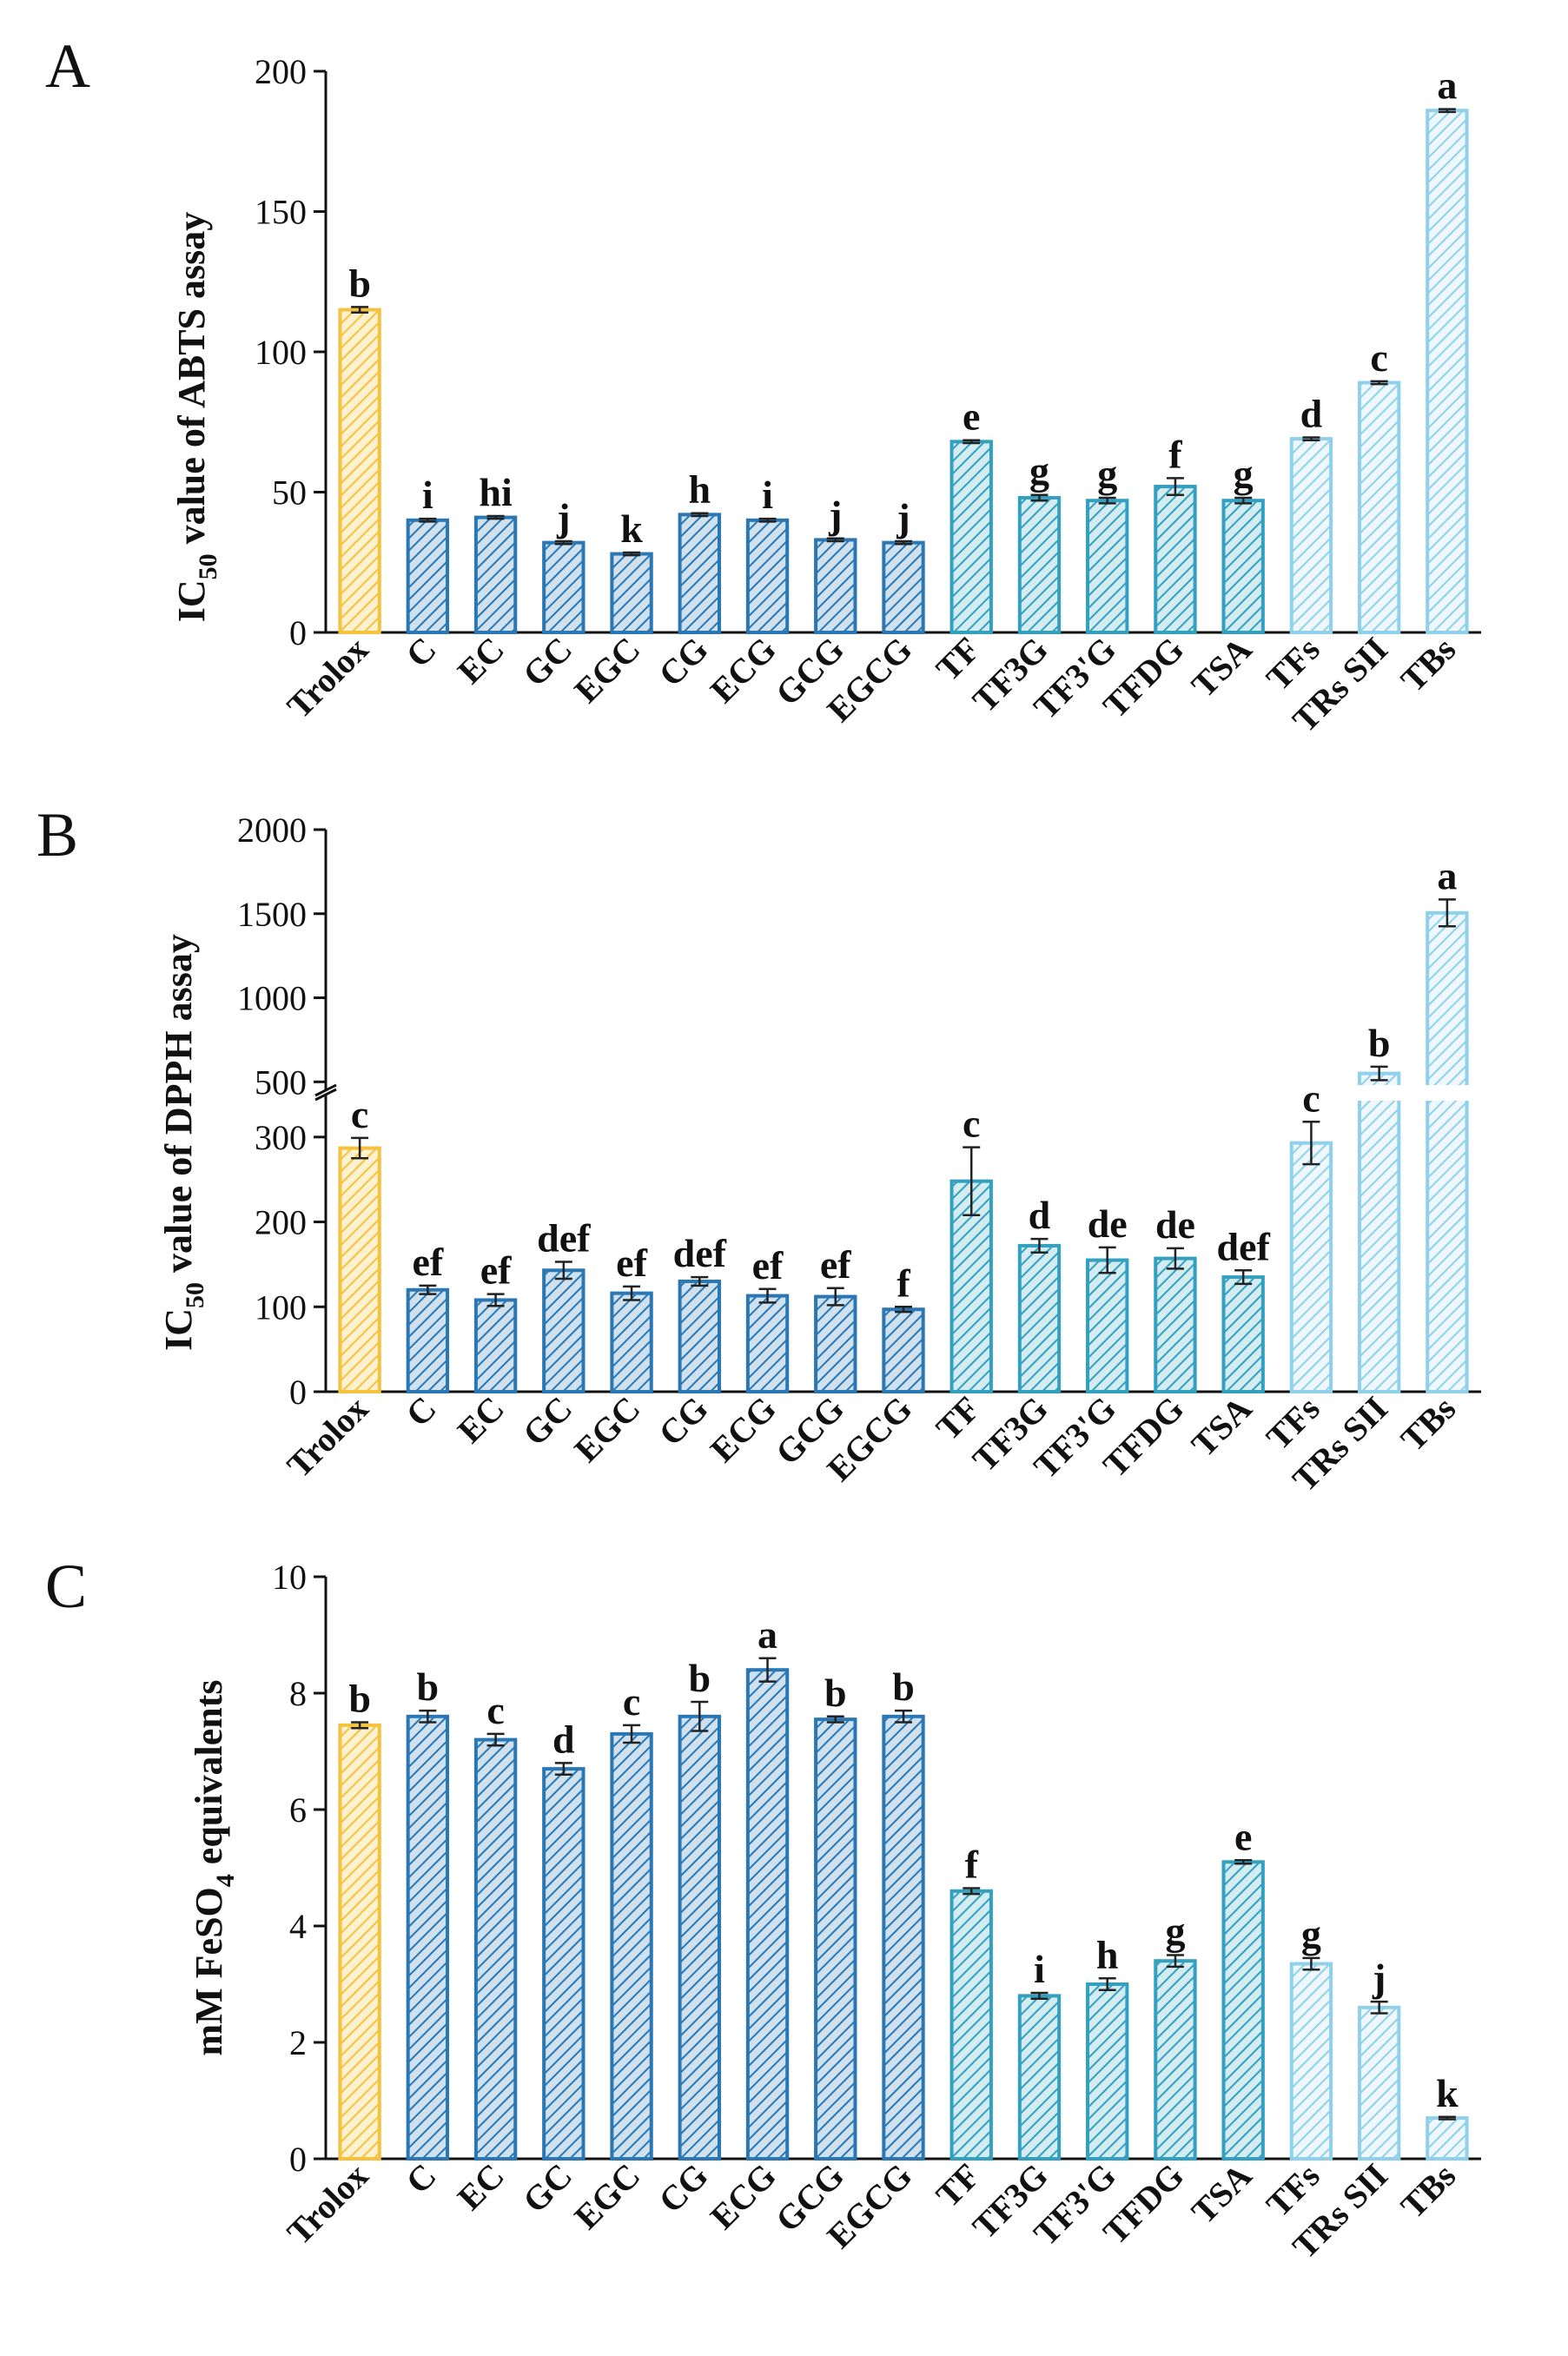 The height and width of the screenshot is (2356, 1568). What do you see at coordinates (57, 835) in the screenshot?
I see `panel-label: B` at bounding box center [57, 835].